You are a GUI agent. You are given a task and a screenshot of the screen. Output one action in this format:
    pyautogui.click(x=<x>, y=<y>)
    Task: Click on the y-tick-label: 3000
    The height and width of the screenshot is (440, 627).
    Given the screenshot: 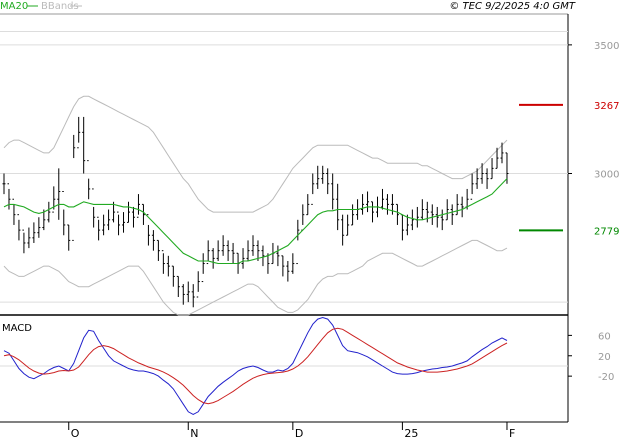 What is the action you would take?
    pyautogui.click(x=606, y=175)
    